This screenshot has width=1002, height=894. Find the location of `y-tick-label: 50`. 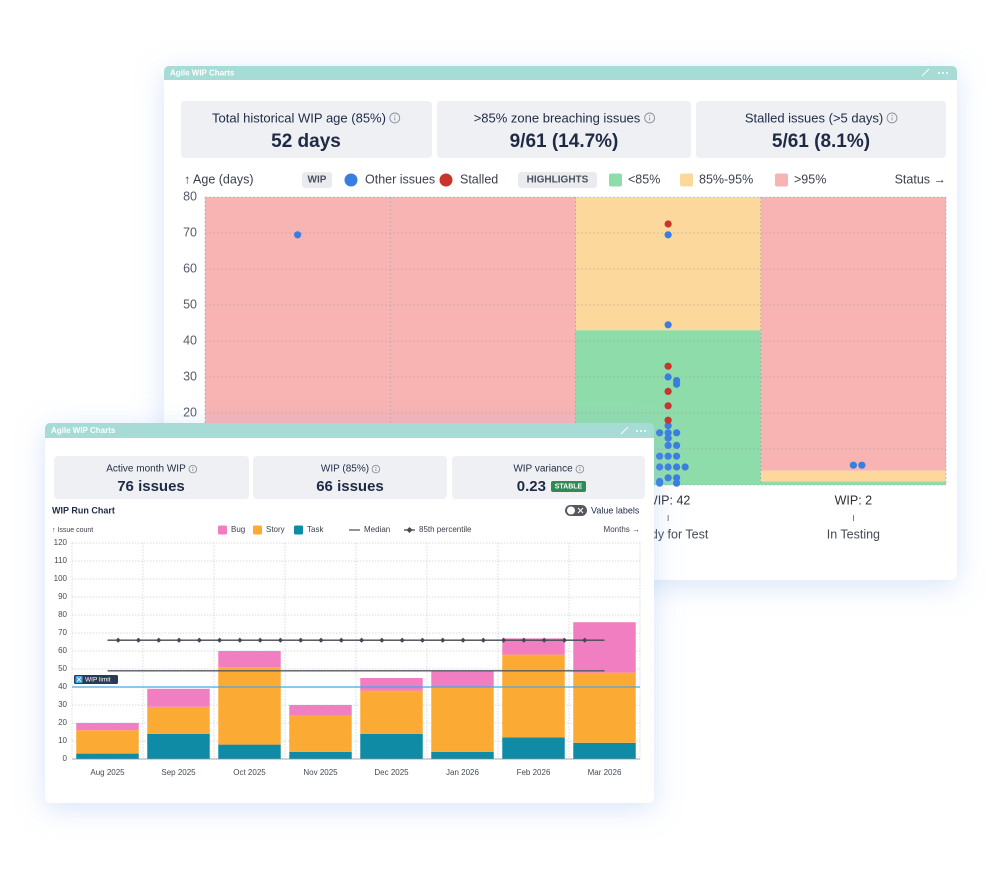

y-tick-label: 50 is located at coordinates (62, 668).